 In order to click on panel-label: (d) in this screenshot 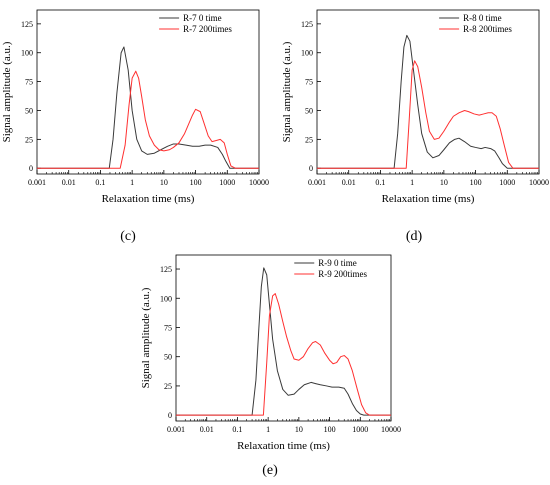, I will do `click(414, 236)`.